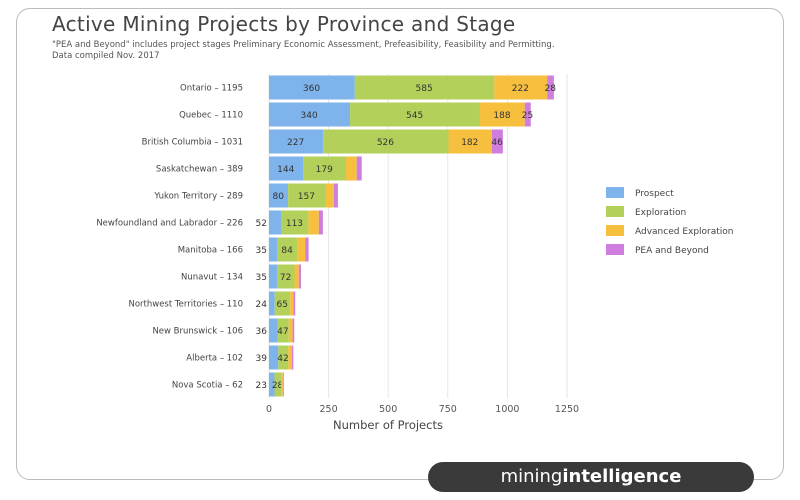 The height and width of the screenshot is (500, 800). I want to click on data-label: 340, so click(309, 116).